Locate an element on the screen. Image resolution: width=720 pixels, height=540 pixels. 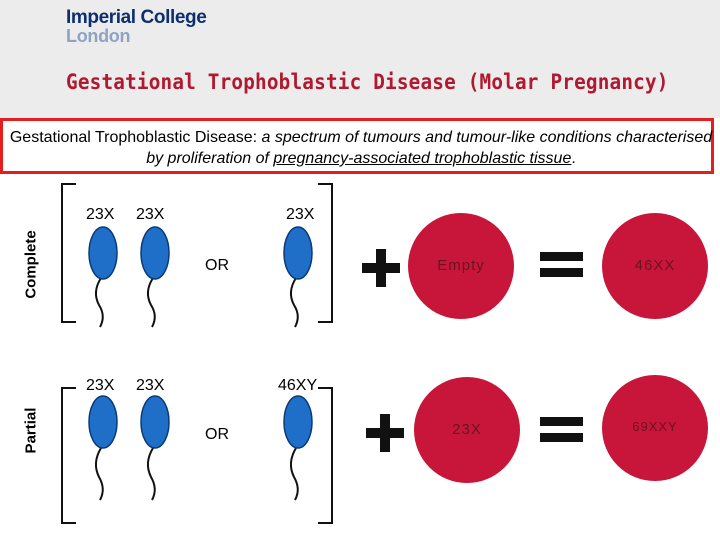
bracket-left-complete is located at coordinates (68, 253).